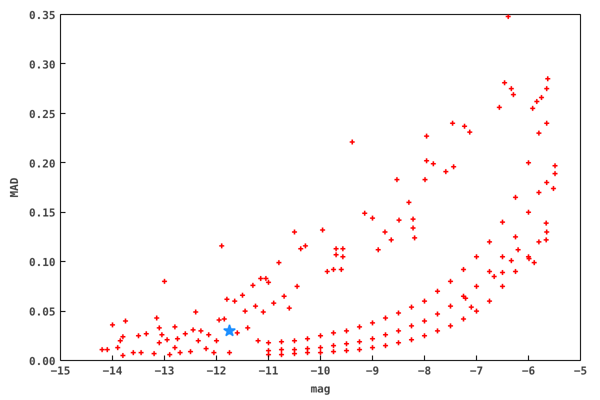 Image resolution: width=600 pixels, height=400 pixels. What do you see at coordinates (425, 371) in the screenshot?
I see `x-tick-label: −8` at bounding box center [425, 371].